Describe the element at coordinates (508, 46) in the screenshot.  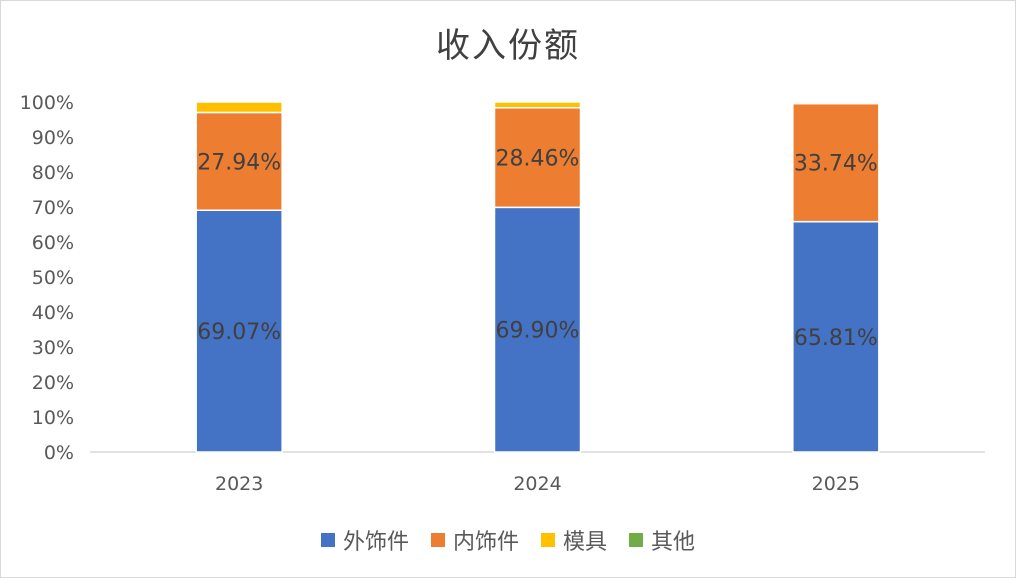
I see `chart-title: 收入份额` at that location.